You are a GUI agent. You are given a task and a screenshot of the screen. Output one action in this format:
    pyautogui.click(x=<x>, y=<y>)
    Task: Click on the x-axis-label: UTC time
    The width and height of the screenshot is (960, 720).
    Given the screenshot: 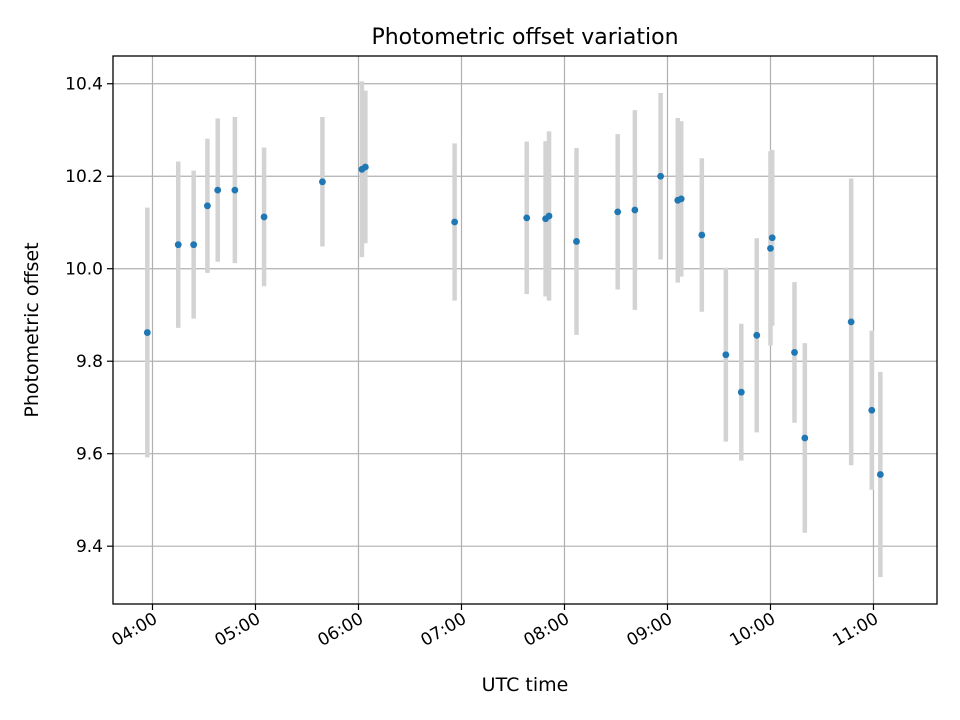 What is the action you would take?
    pyautogui.click(x=525, y=685)
    